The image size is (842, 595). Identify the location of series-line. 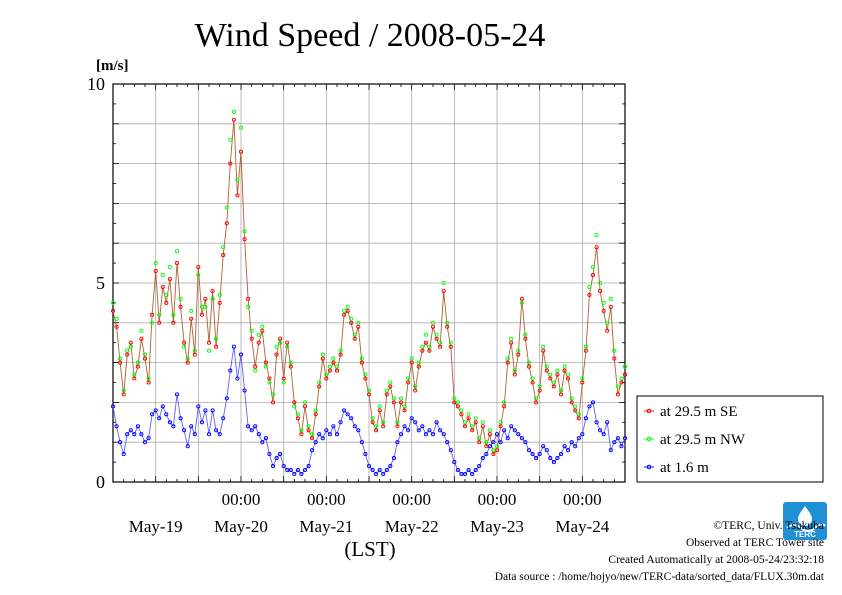
(369, 410).